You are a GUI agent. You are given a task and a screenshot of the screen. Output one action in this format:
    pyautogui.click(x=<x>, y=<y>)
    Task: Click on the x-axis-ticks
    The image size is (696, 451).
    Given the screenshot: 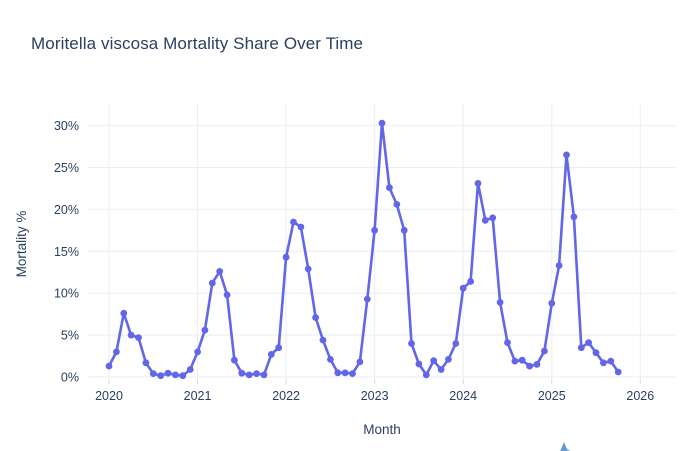 What is the action you would take?
    pyautogui.click(x=374, y=381)
    